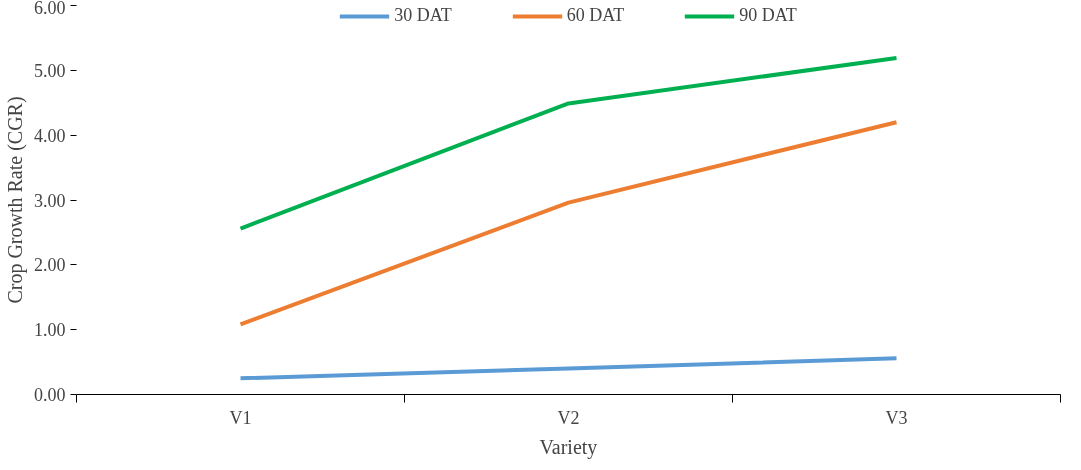 The width and height of the screenshot is (1081, 470). Describe the element at coordinates (50, 265) in the screenshot. I see `y-tick-label: 2.00` at that location.